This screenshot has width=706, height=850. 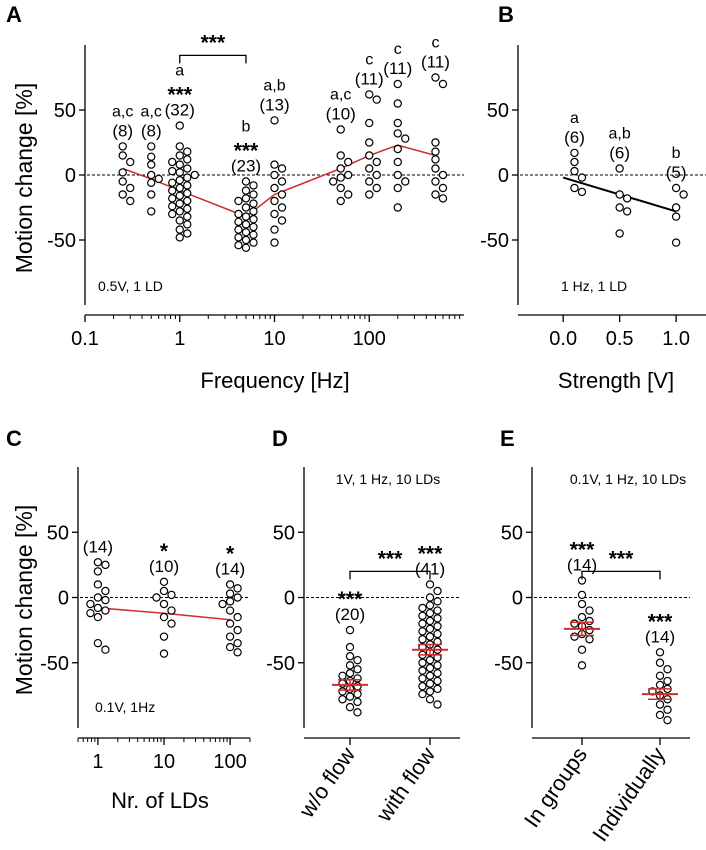 I want to click on x-tick-label-b: 0.5, so click(x=620, y=339).